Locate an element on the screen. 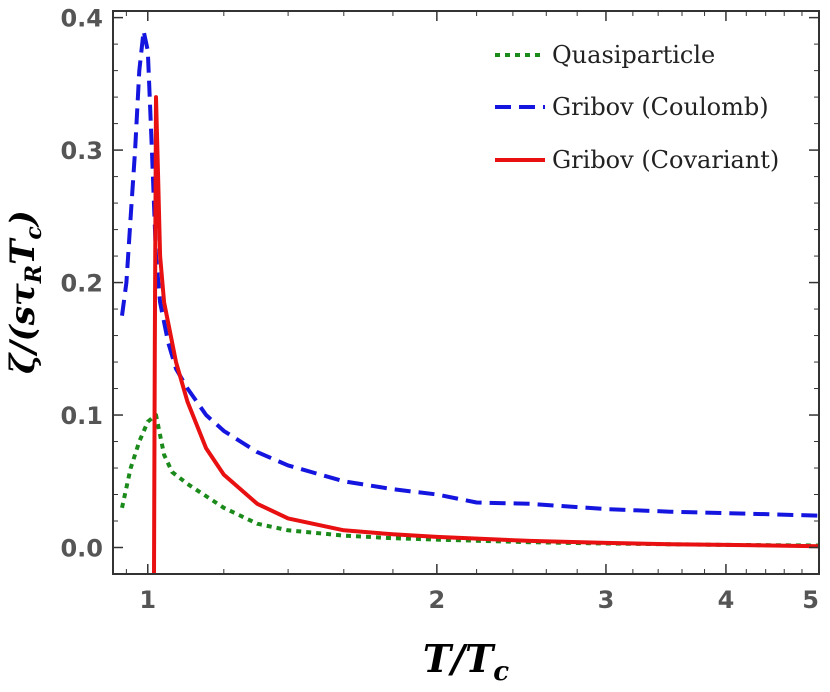 Image resolution: width=830 pixels, height=692 pixels. y-tick-label: 0.1 is located at coordinates (81, 416).